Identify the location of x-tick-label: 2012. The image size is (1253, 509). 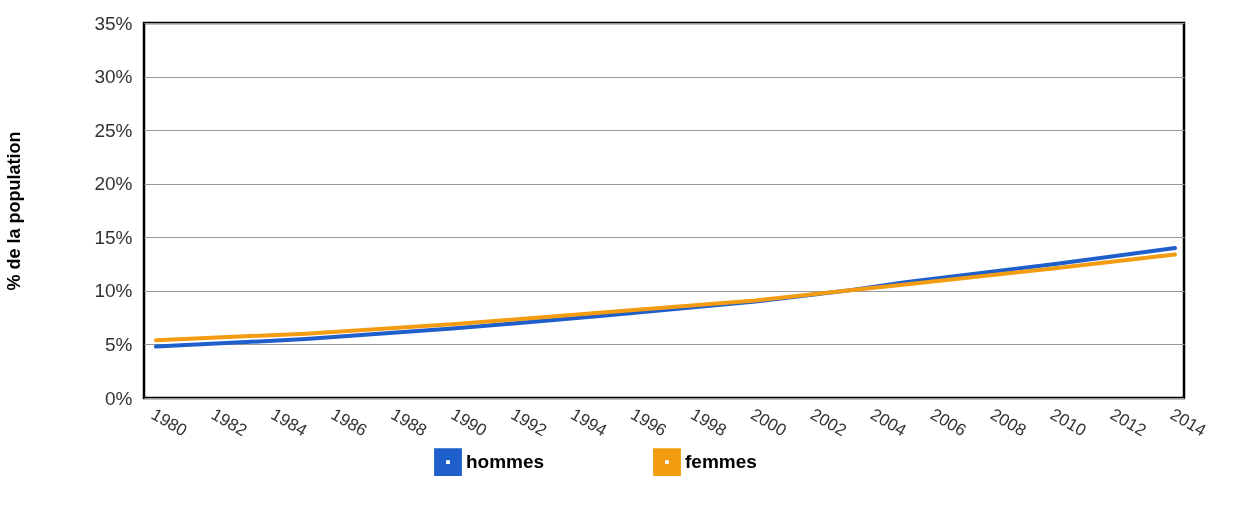
(1128, 422).